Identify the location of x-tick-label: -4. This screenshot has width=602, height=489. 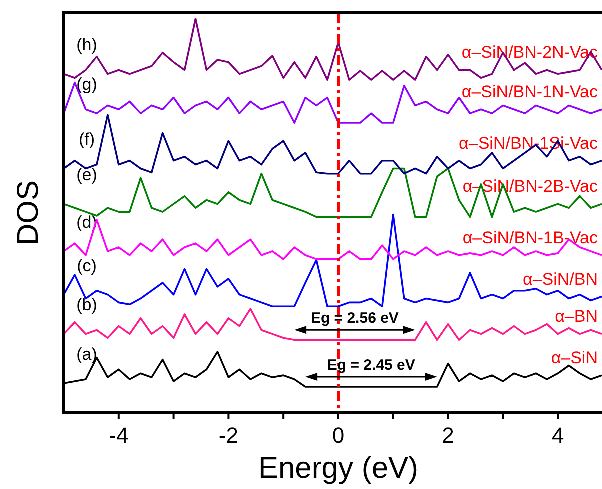
(119, 435).